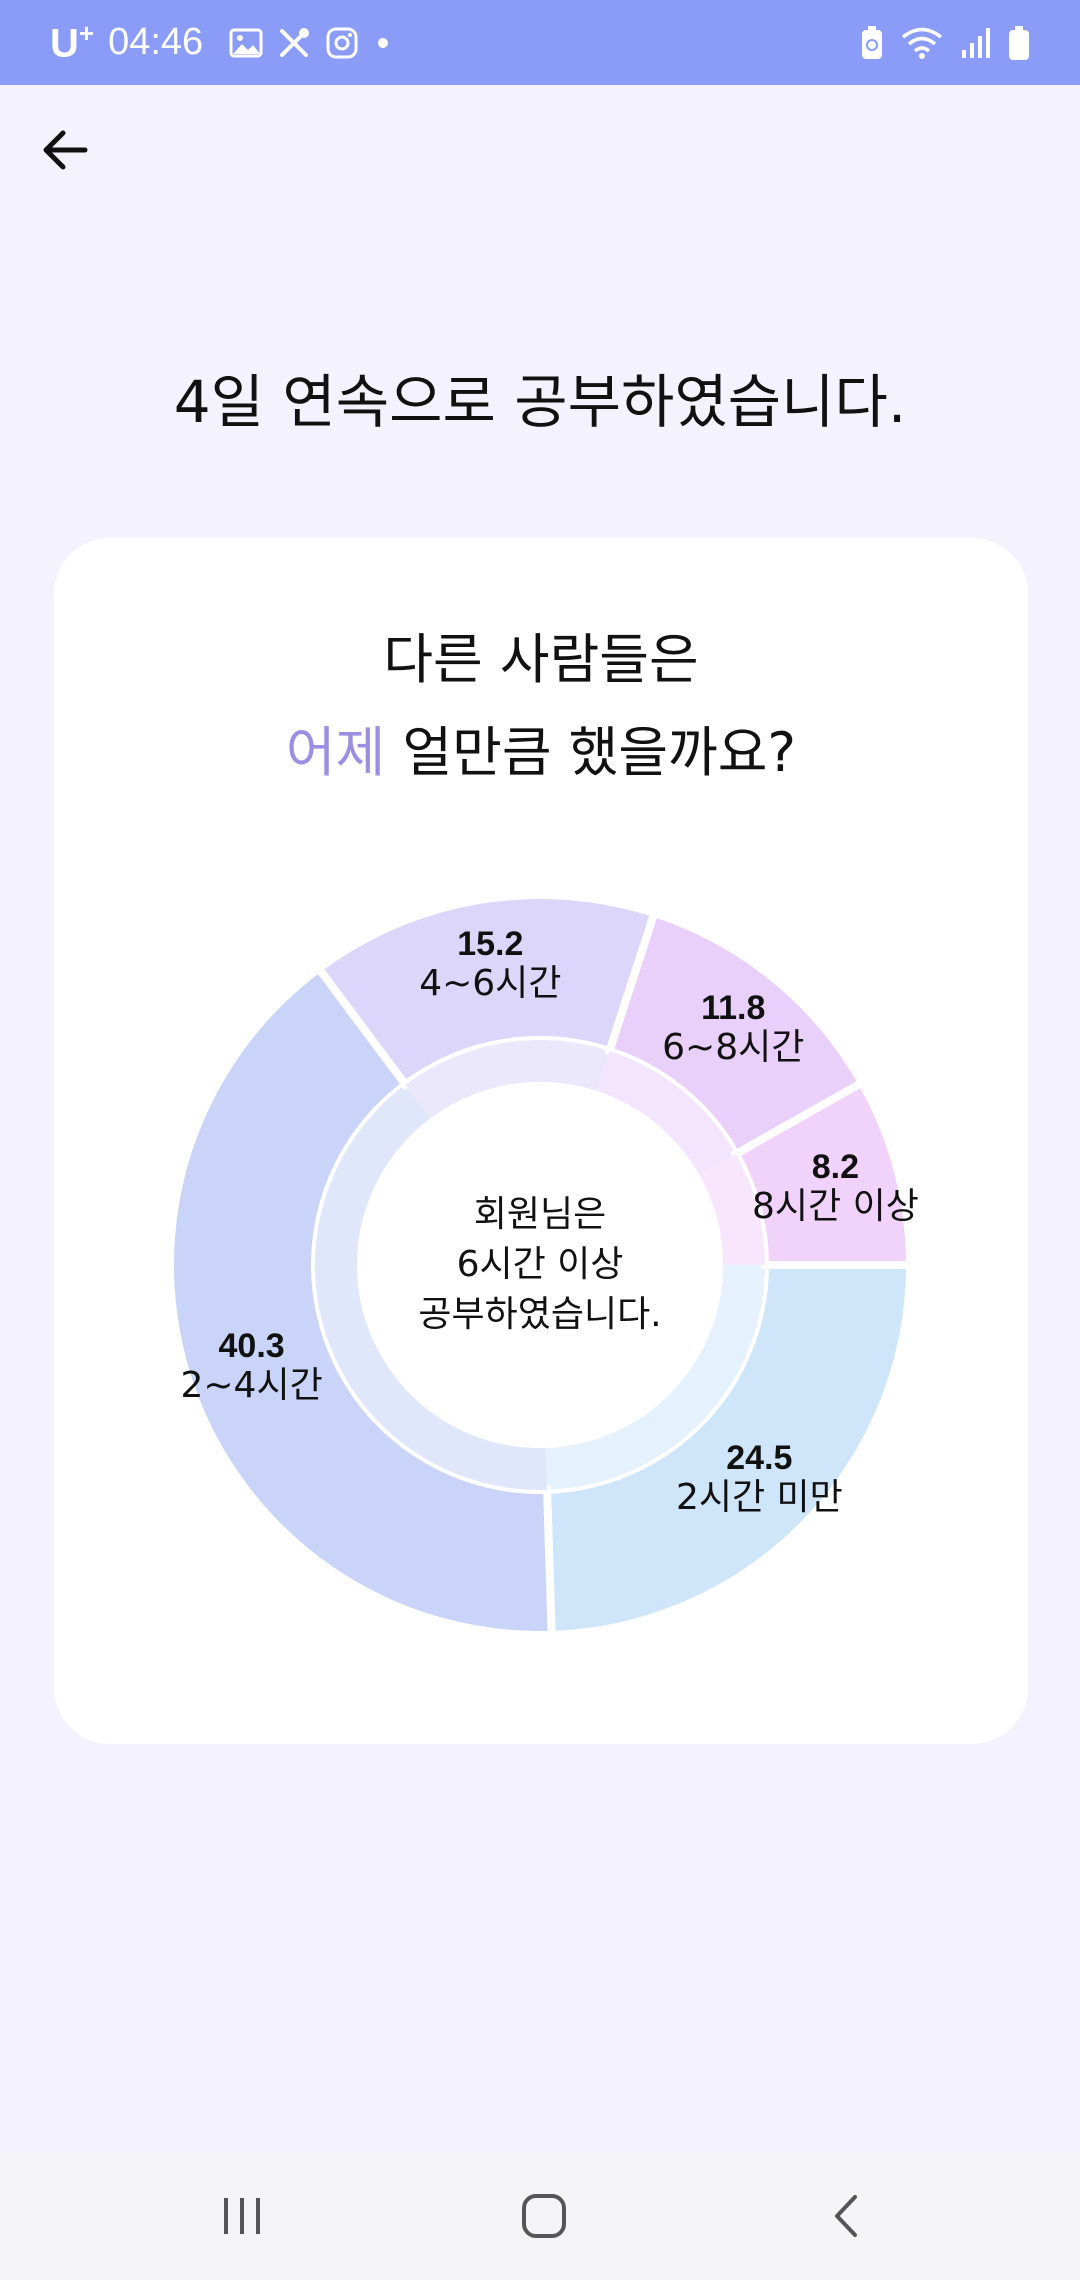 The image size is (1080, 2280). Describe the element at coordinates (759, 1497) in the screenshot. I see `segment-category: 2시간 미만` at that location.